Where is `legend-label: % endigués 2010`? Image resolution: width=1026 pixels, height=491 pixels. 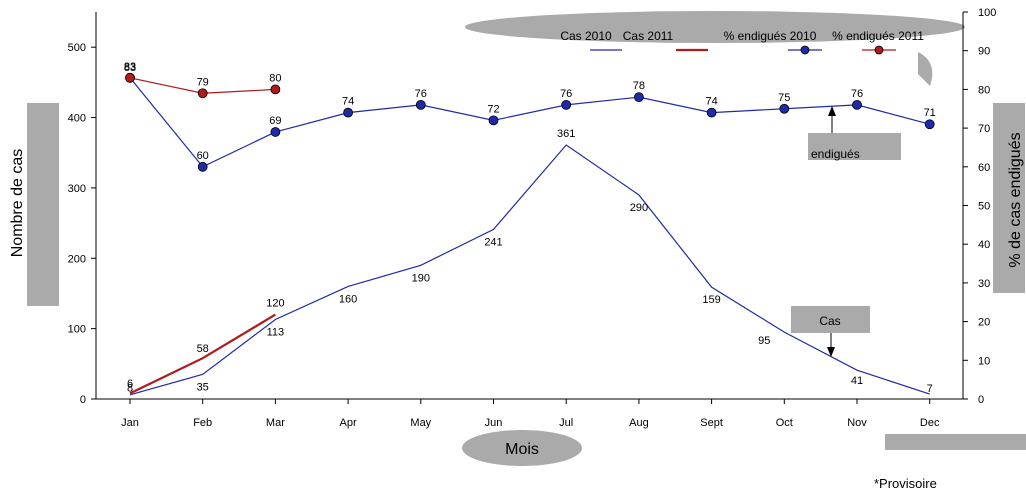 legend-label: % endigués 2010 is located at coordinates (770, 36).